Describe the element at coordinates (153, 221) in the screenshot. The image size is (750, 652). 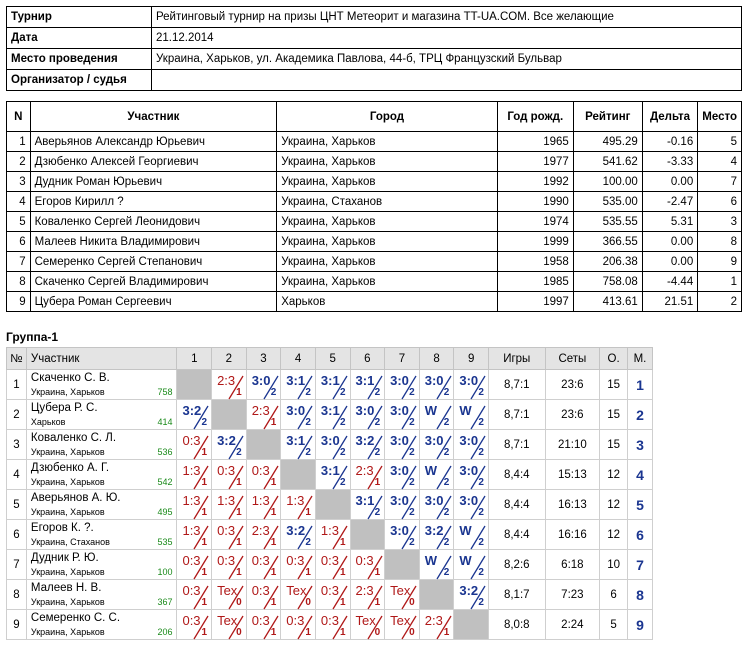
I see `participant-cell: Коваленко Сергей Леонидович` at that location.